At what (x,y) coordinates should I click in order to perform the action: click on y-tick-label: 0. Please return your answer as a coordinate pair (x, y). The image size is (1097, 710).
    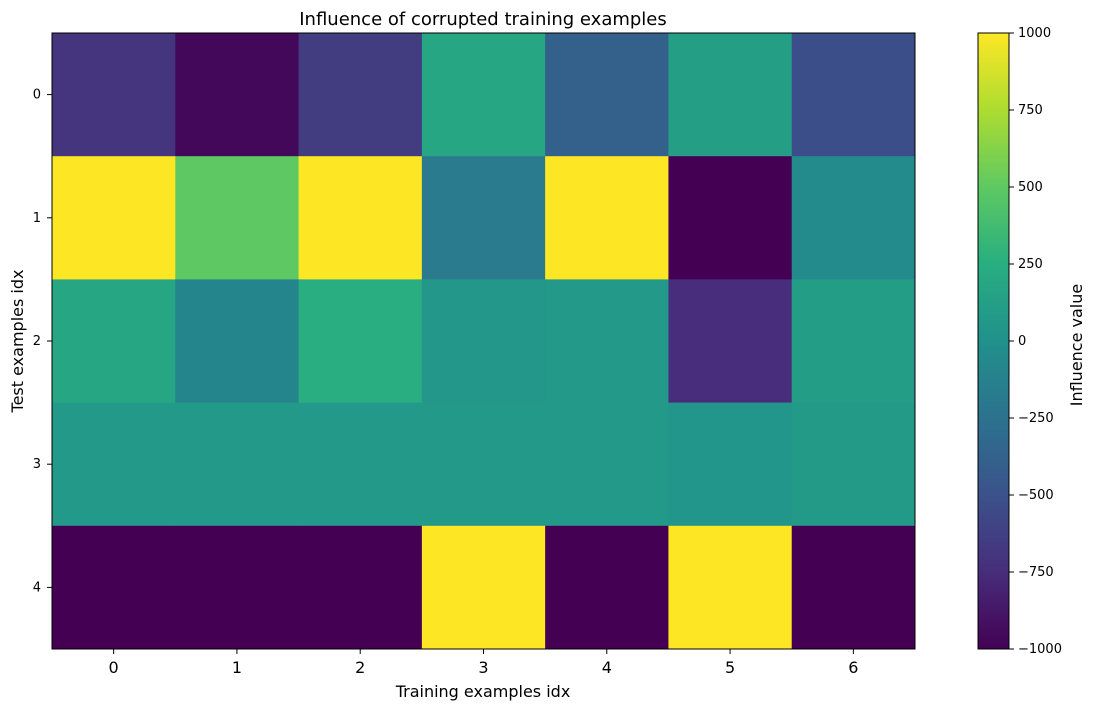
    Looking at the image, I should click on (37, 95).